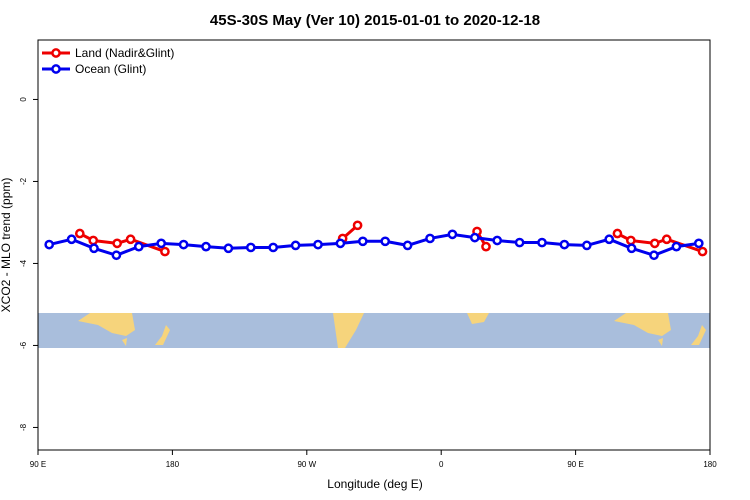  What do you see at coordinates (6, 245) in the screenshot?
I see `y-axis-label: XCO2 - MLO trend (ppm)` at bounding box center [6, 245].